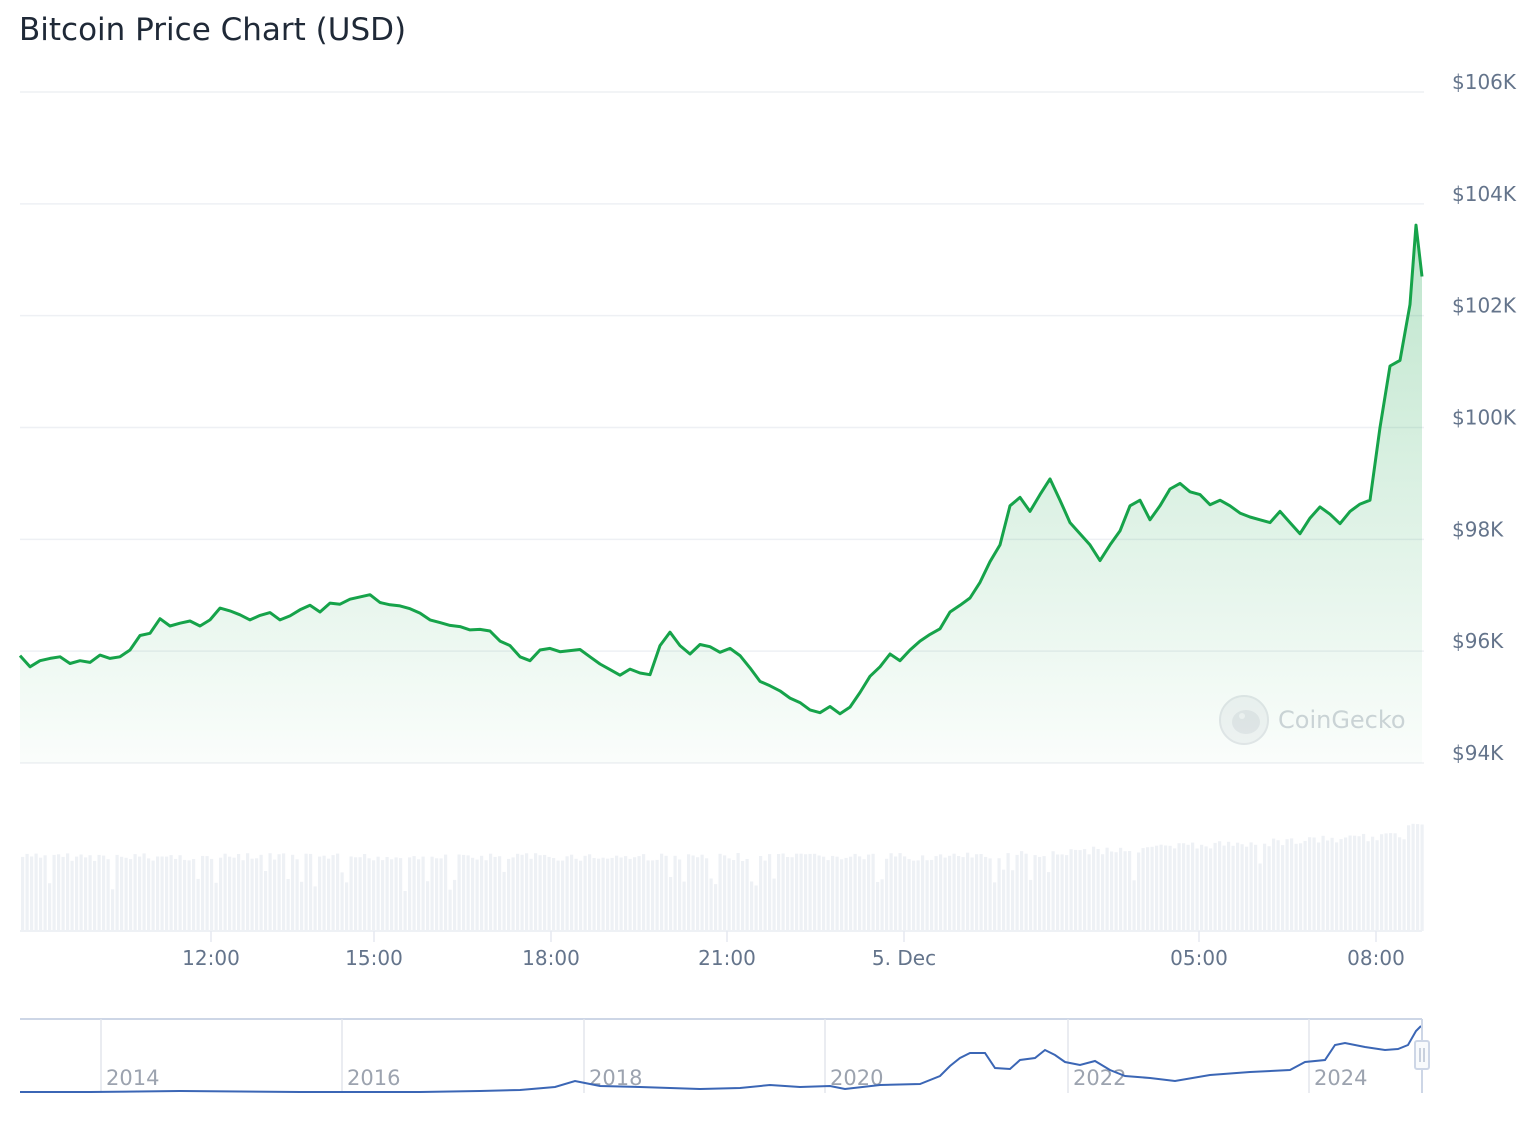  What do you see at coordinates (1484, 82) in the screenshot?
I see `y-tick-label: $106K` at bounding box center [1484, 82].